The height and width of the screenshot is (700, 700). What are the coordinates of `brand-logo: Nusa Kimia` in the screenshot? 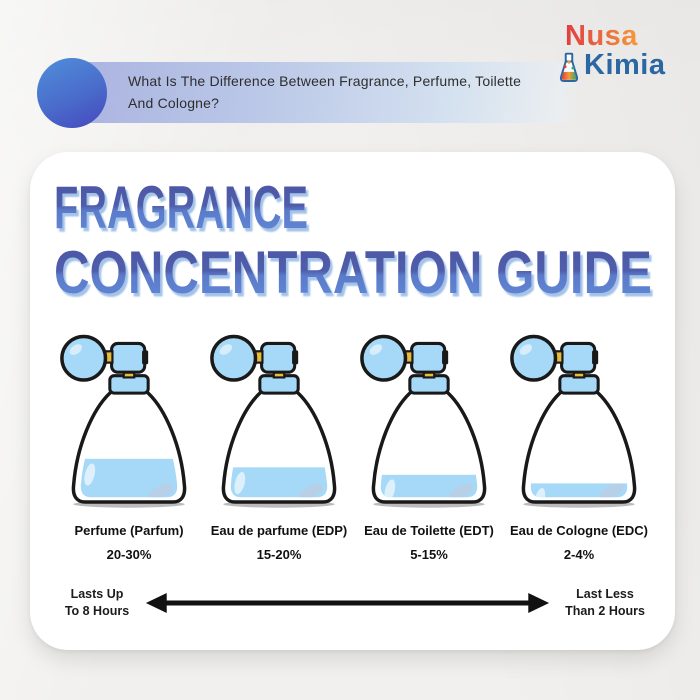 It's located at (622, 55).